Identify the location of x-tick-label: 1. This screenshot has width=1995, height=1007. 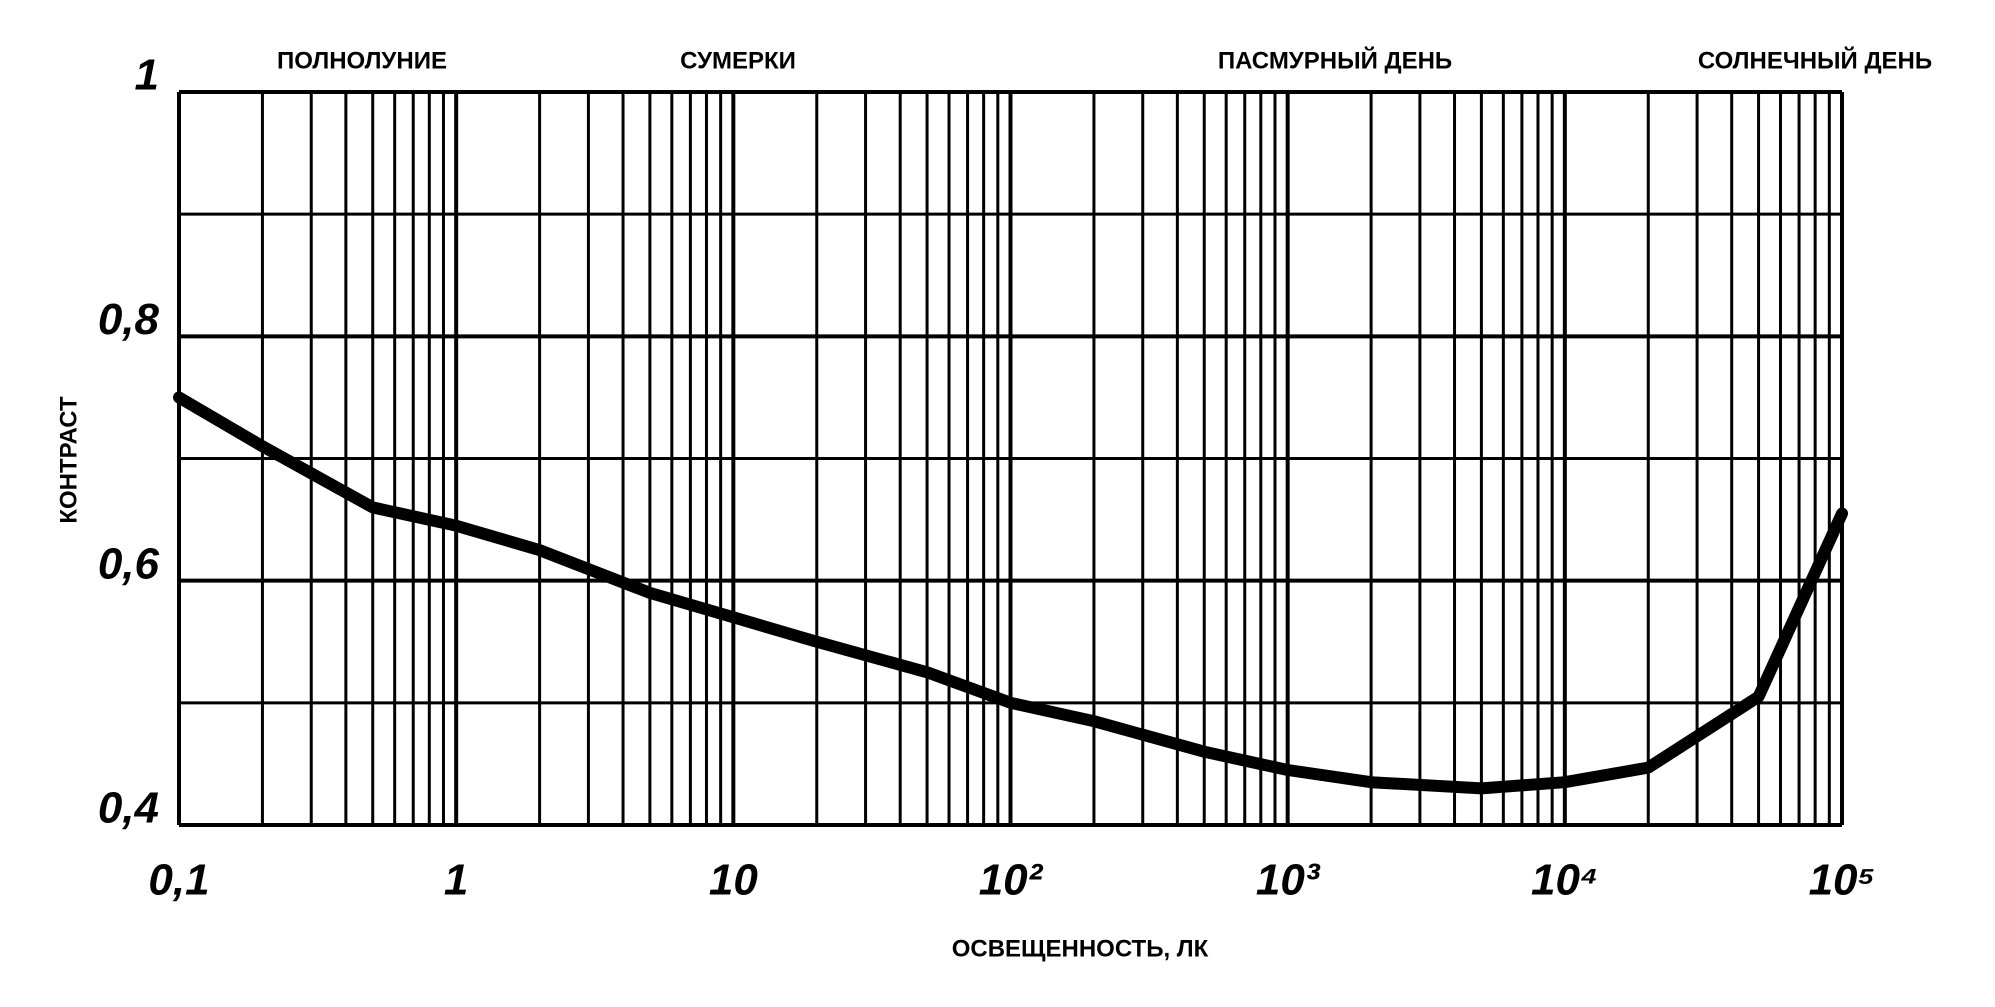
(456, 880).